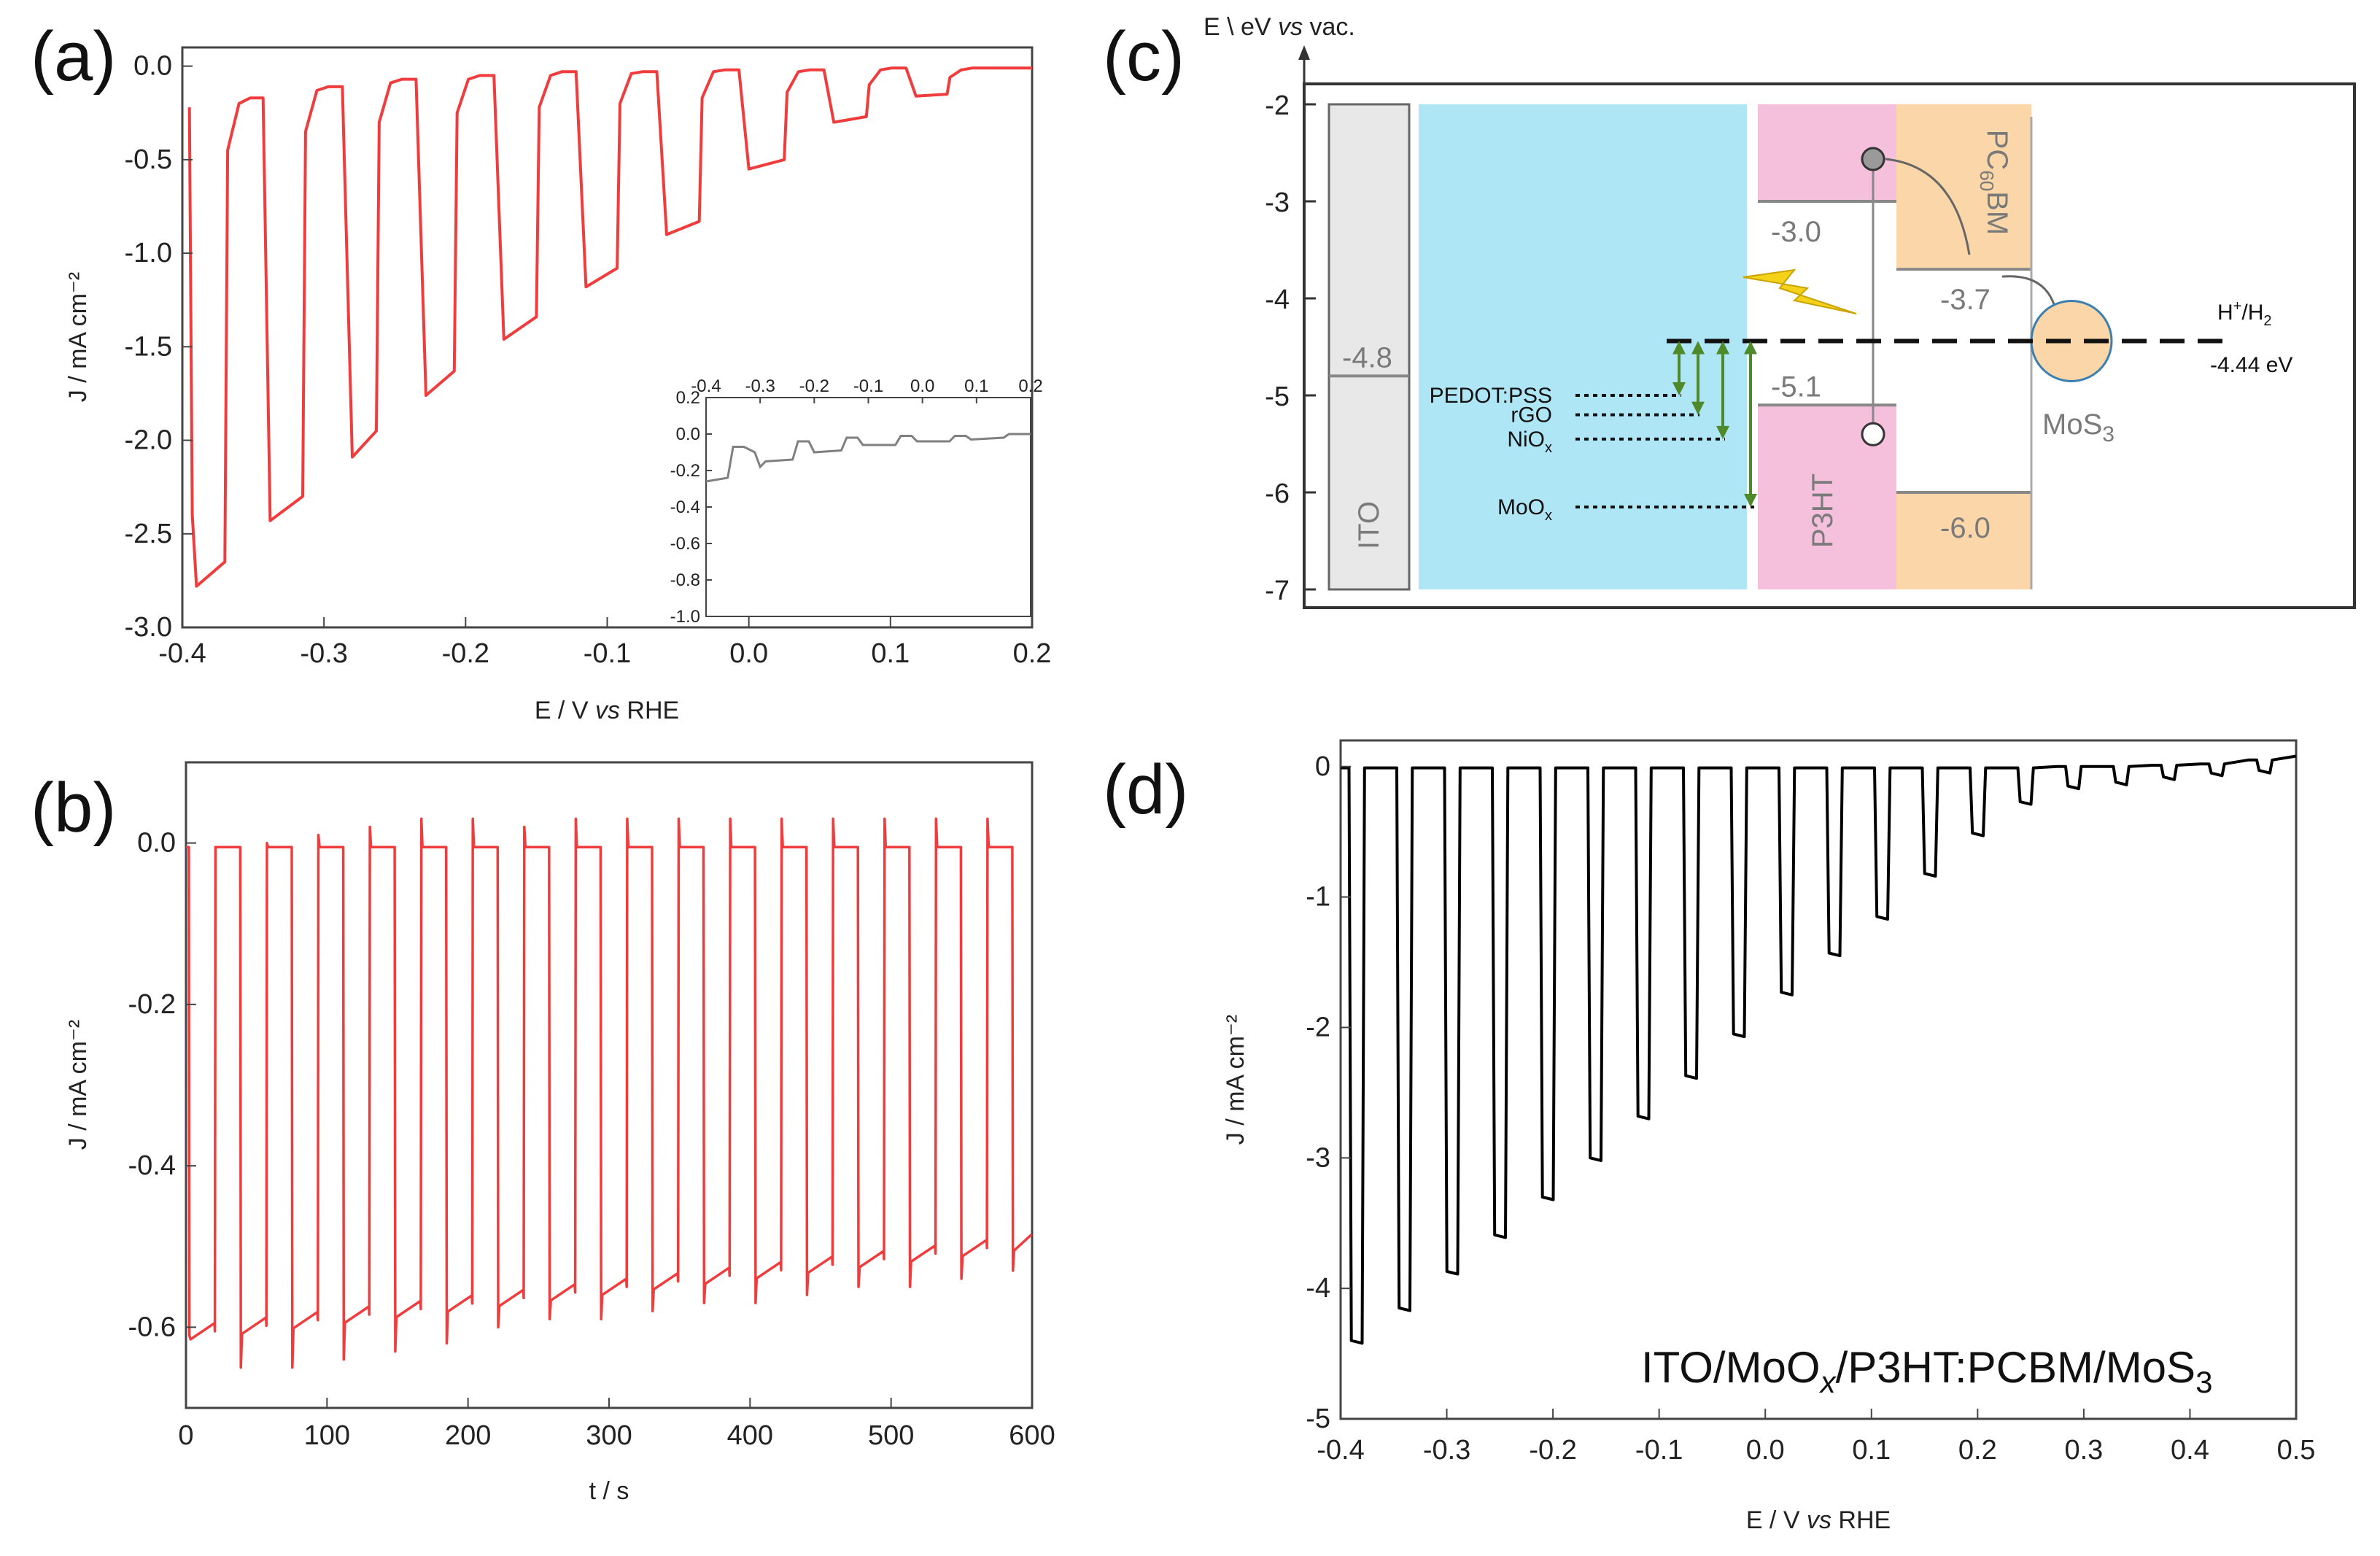 The width and height of the screenshot is (2380, 1556). Describe the element at coordinates (1318, 1419) in the screenshot. I see `chart-d-ytick-label: -5` at that location.